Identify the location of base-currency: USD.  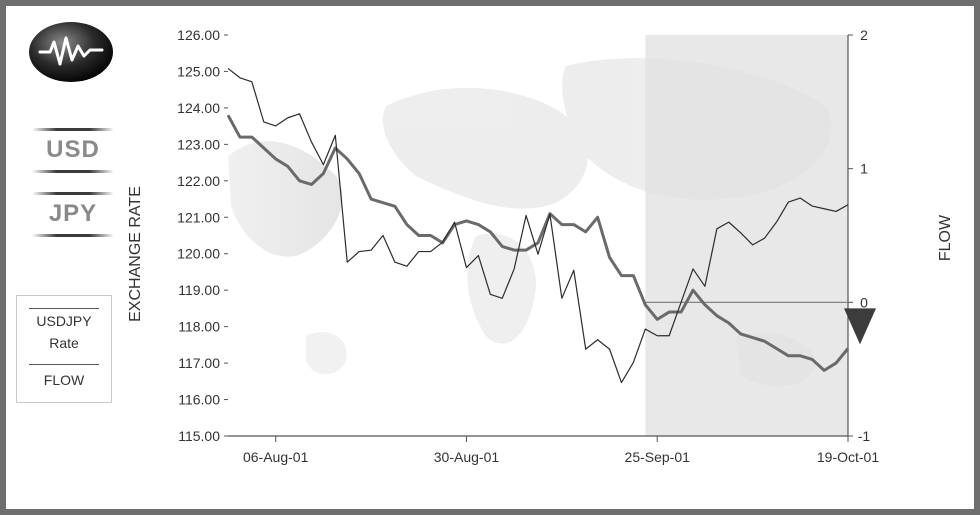
(73, 149).